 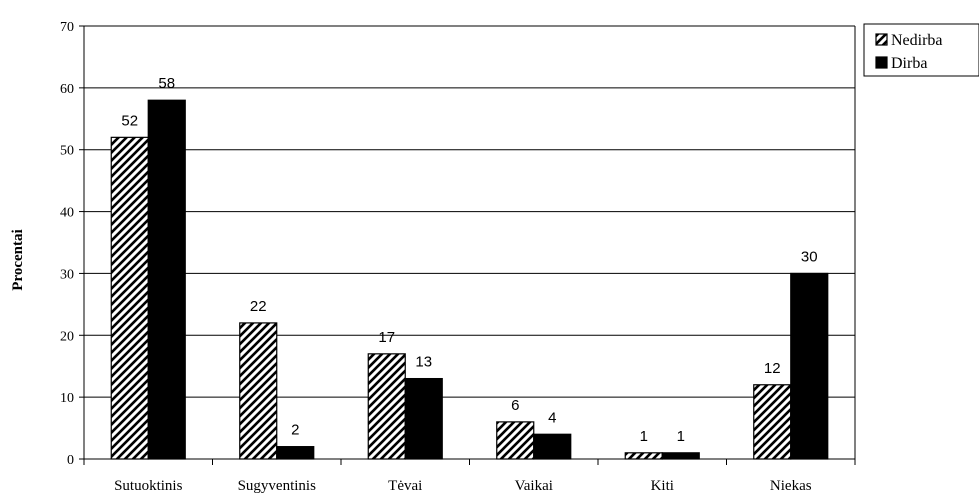 What do you see at coordinates (67, 398) in the screenshot?
I see `y-tick-label: 10` at bounding box center [67, 398].